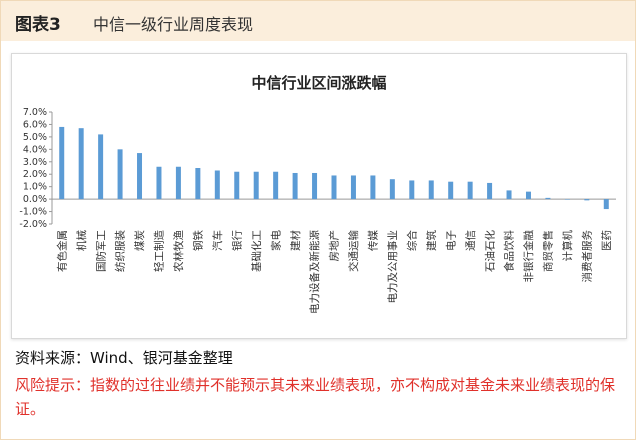 The image size is (636, 440). I want to click on y-tick-label: 7.0%, so click(35, 112).